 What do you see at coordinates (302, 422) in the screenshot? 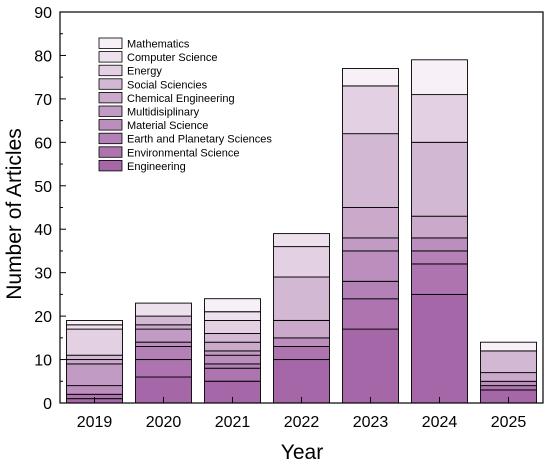
I see `x-tick-label: 2022` at bounding box center [302, 422].